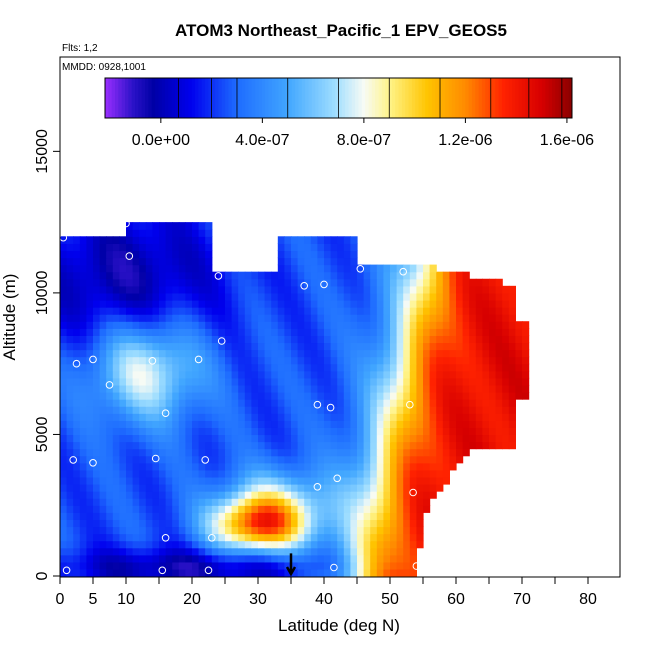 This screenshot has width=650, height=650. Describe the element at coordinates (324, 599) in the screenshot. I see `x-tick-label: 40` at that location.